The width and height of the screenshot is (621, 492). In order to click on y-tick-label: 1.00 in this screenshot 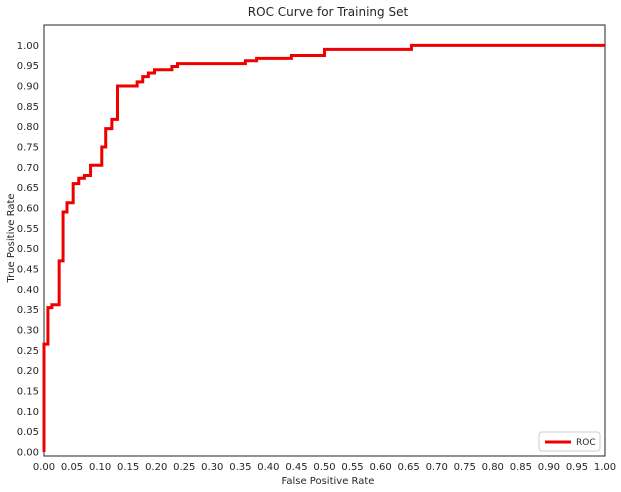, I will do `click(28, 46)`.